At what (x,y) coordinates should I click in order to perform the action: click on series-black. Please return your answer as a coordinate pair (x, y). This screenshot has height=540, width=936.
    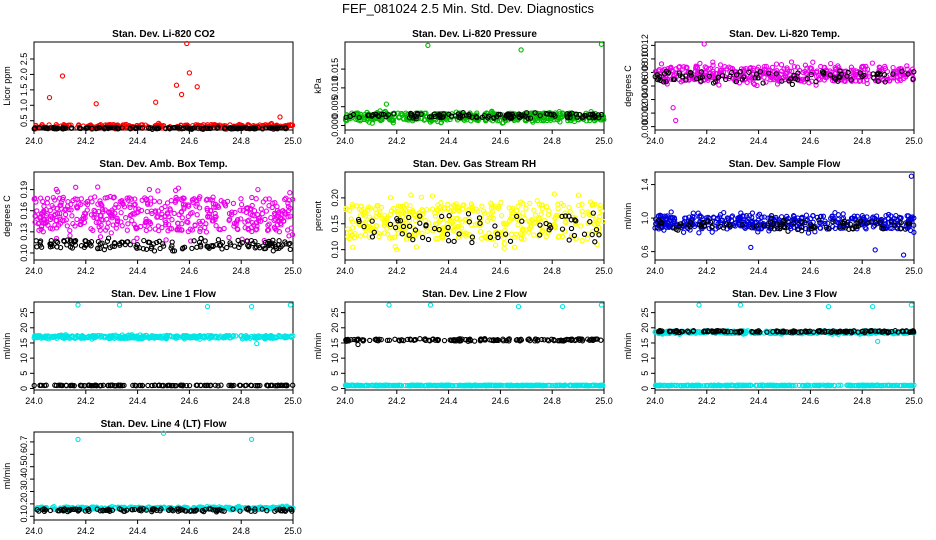
    Looking at the image, I should click on (478, 228).